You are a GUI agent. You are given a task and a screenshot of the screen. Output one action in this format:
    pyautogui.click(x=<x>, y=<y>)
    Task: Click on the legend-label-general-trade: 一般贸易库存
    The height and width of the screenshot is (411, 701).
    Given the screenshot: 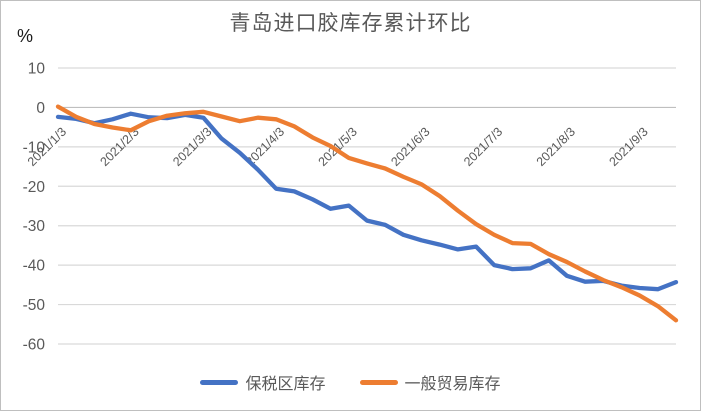 What is the action you would take?
    pyautogui.click(x=452, y=384)
    